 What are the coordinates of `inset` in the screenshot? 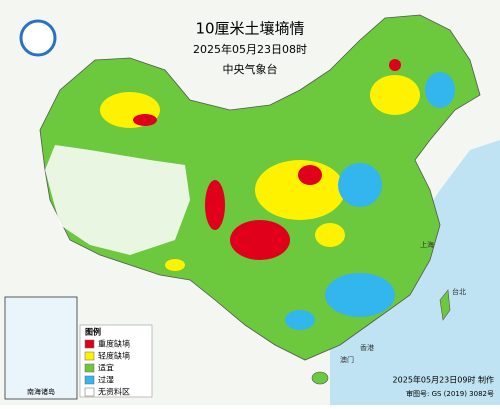 It's located at (41, 348).